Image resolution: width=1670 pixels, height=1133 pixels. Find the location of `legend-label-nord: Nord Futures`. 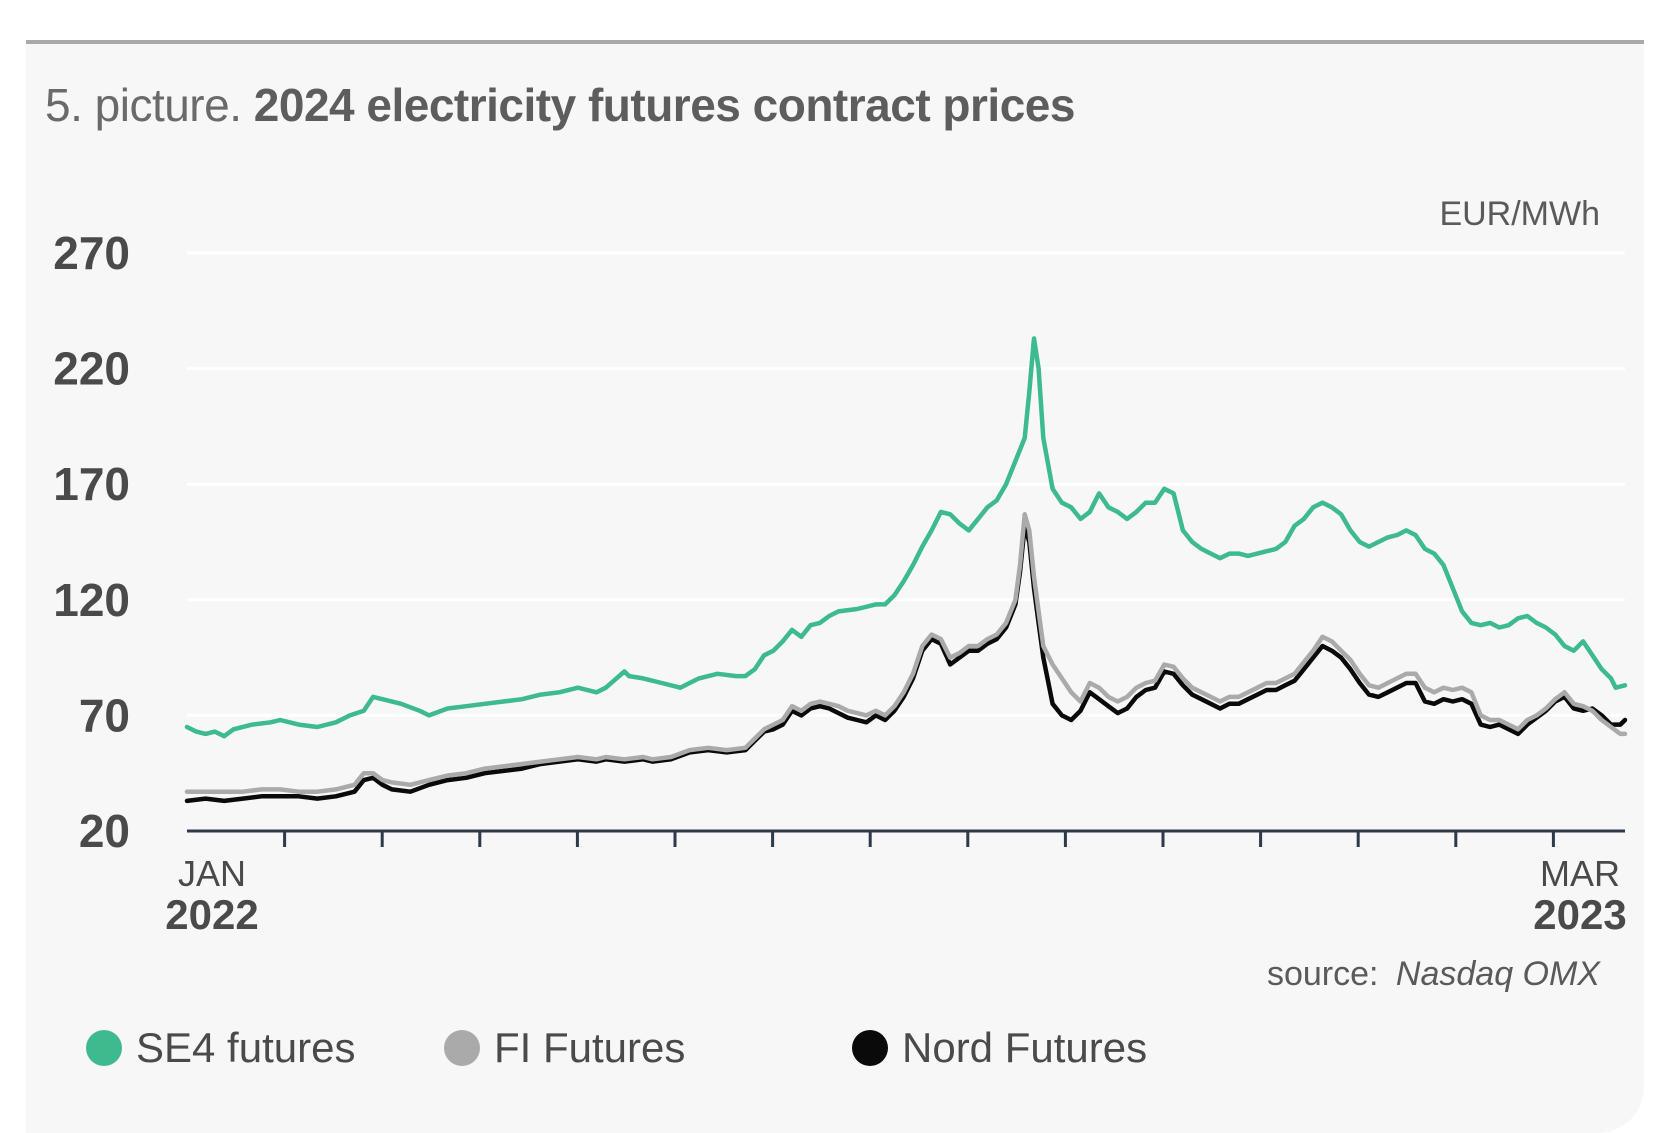

legend-label-nord: Nord Futures is located at coordinates (1025, 1047).